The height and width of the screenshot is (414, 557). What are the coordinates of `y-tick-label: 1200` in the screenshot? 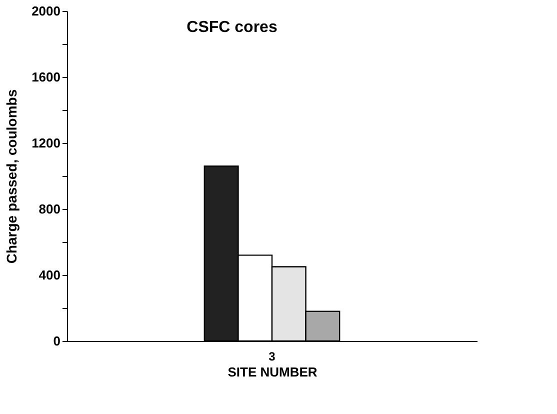 It's located at (46, 143).